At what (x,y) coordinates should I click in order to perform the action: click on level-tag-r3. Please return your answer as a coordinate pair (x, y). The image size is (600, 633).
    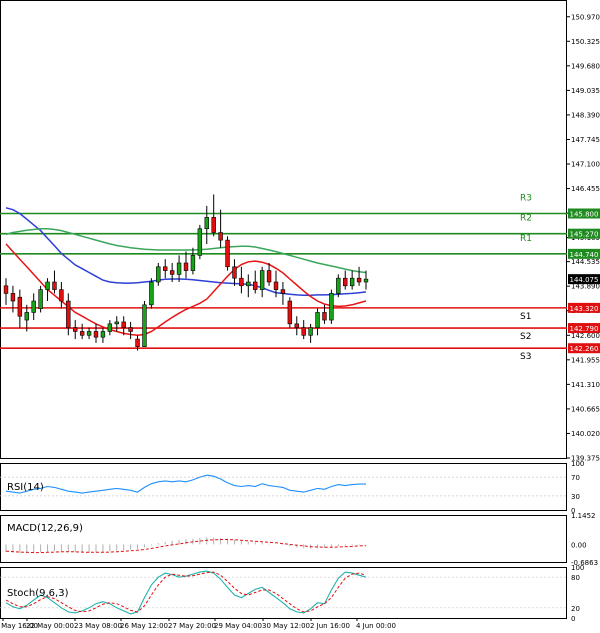
    Looking at the image, I should click on (584, 213).